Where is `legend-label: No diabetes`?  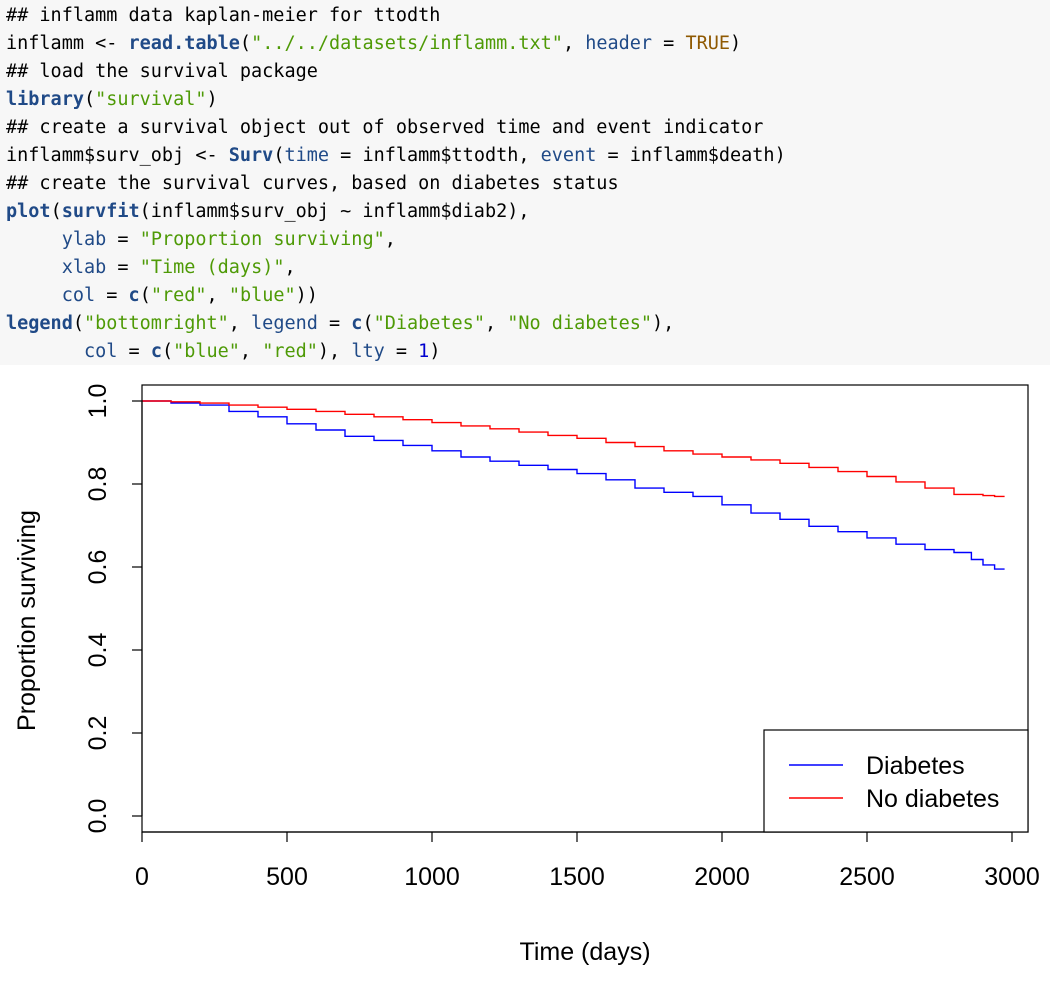
legend-label: No diabetes is located at coordinates (932, 799).